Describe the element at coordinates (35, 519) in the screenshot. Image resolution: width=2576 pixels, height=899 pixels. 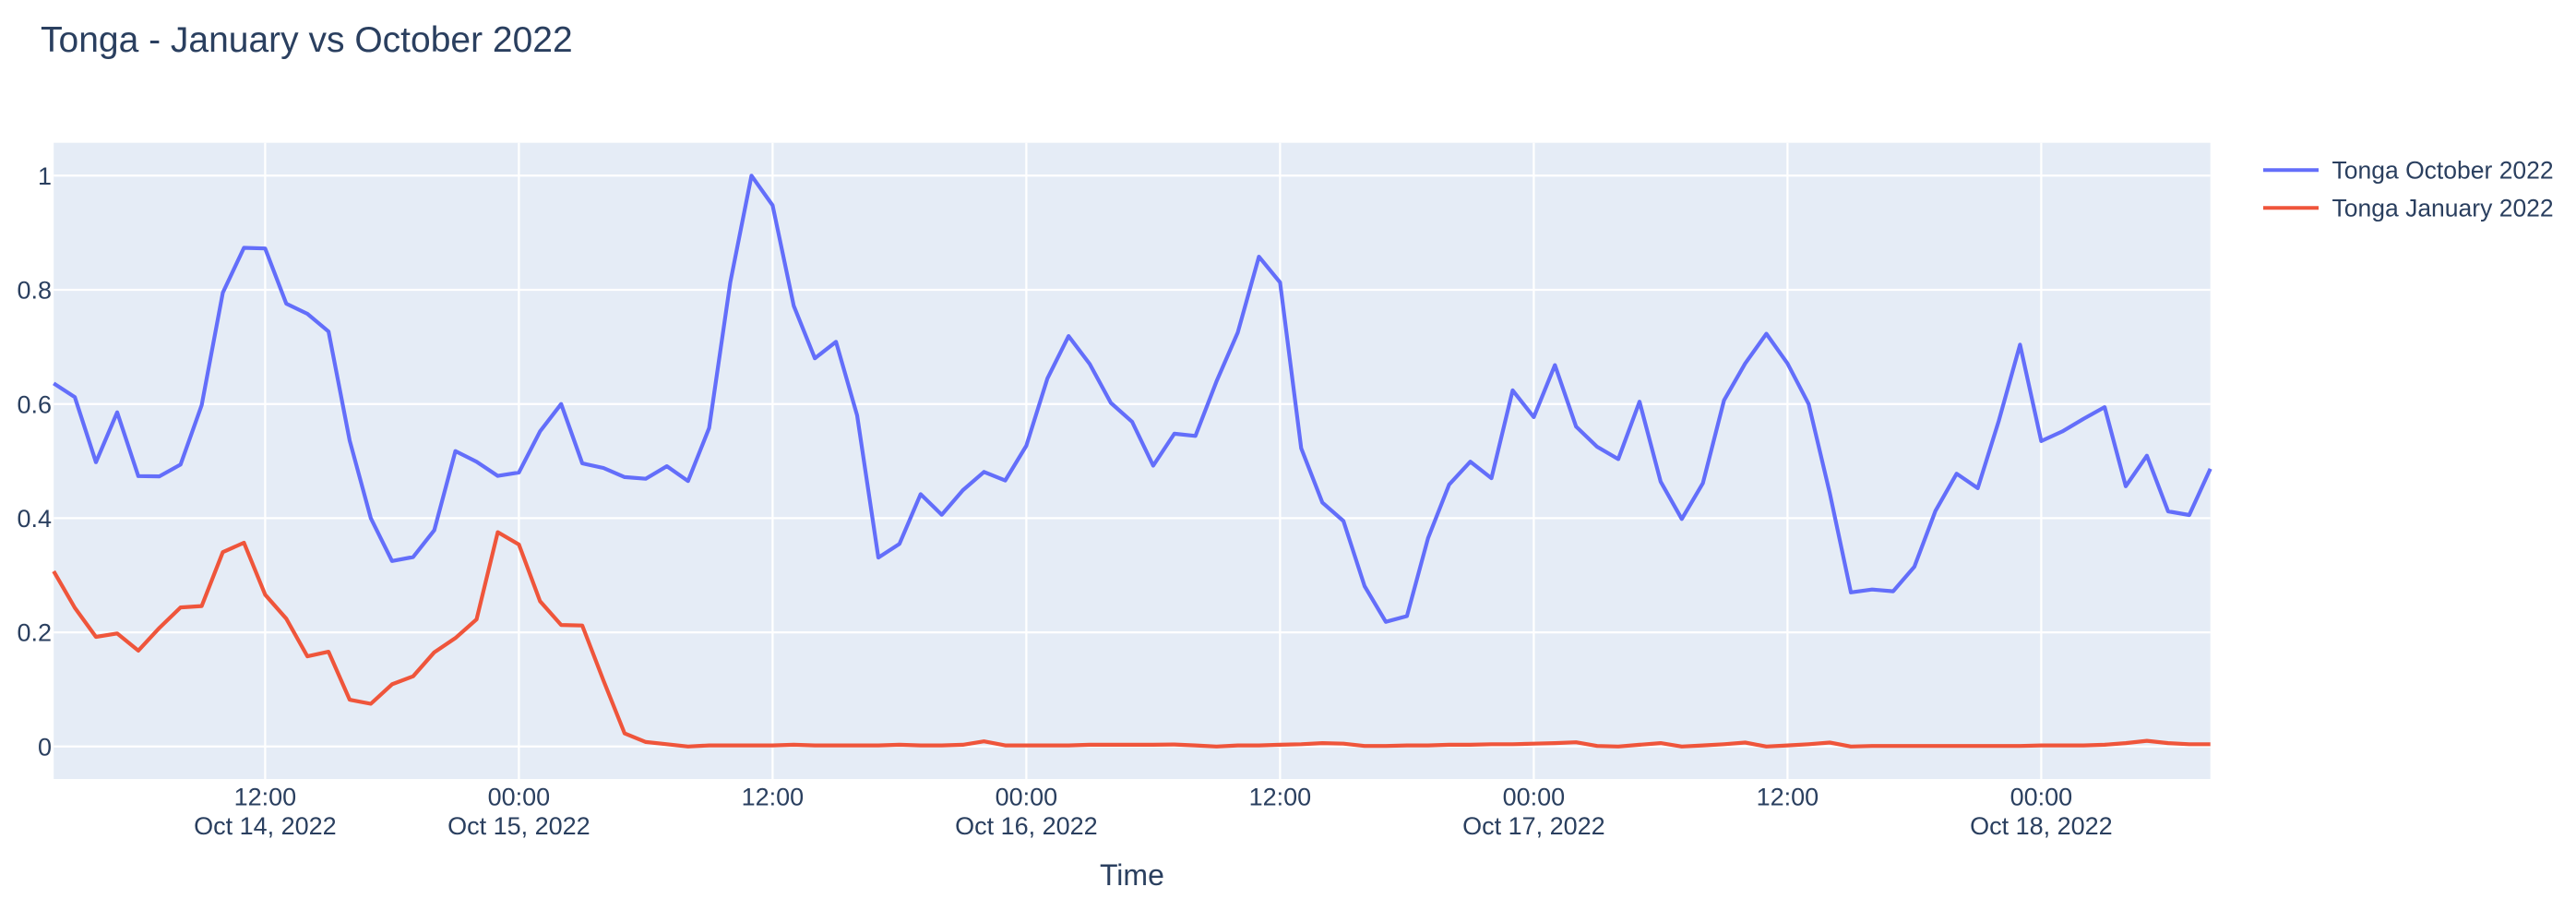
I see `svg-text: 0.4` at that location.